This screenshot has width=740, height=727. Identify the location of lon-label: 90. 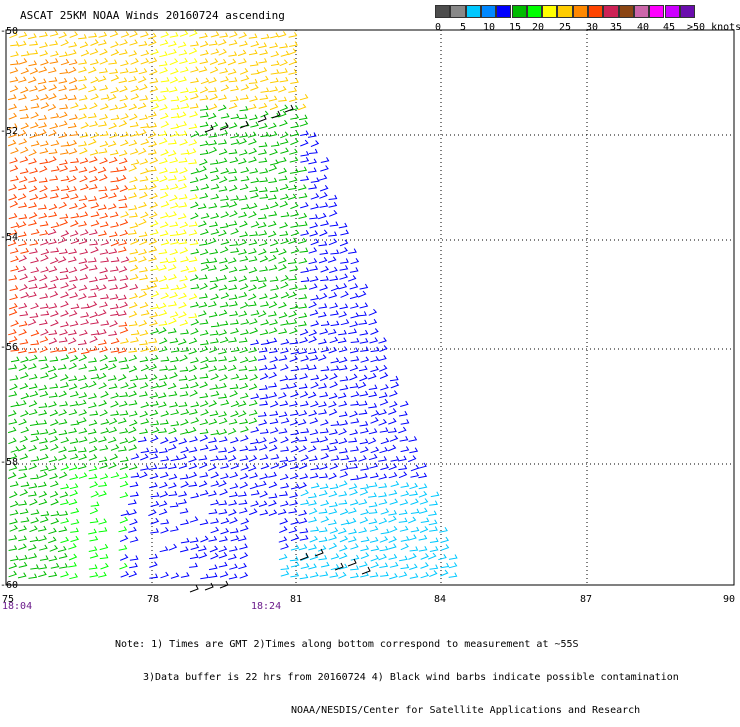
(729, 599).